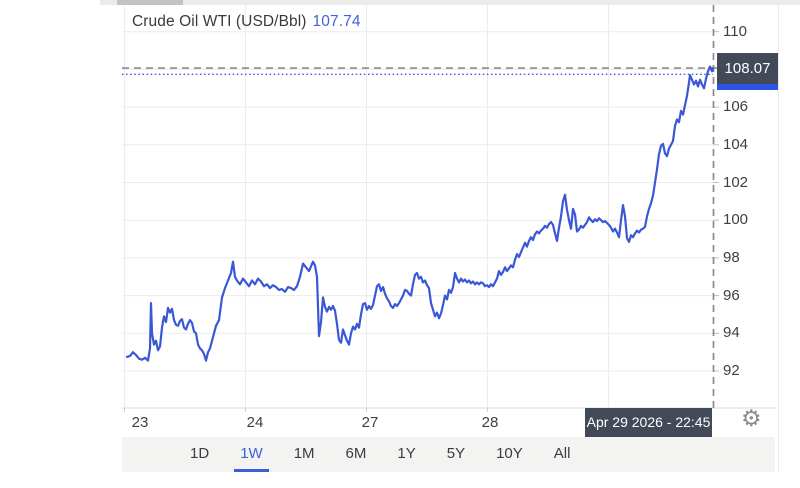  I want to click on y-axis-label: 98, so click(731, 257).